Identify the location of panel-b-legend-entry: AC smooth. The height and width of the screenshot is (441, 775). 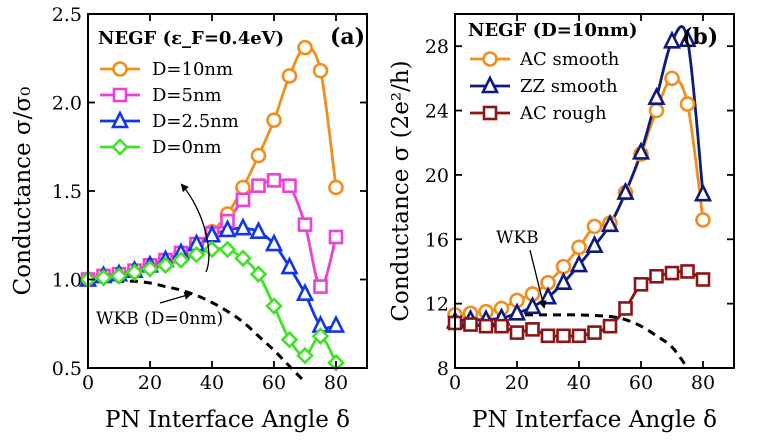
(569, 59).